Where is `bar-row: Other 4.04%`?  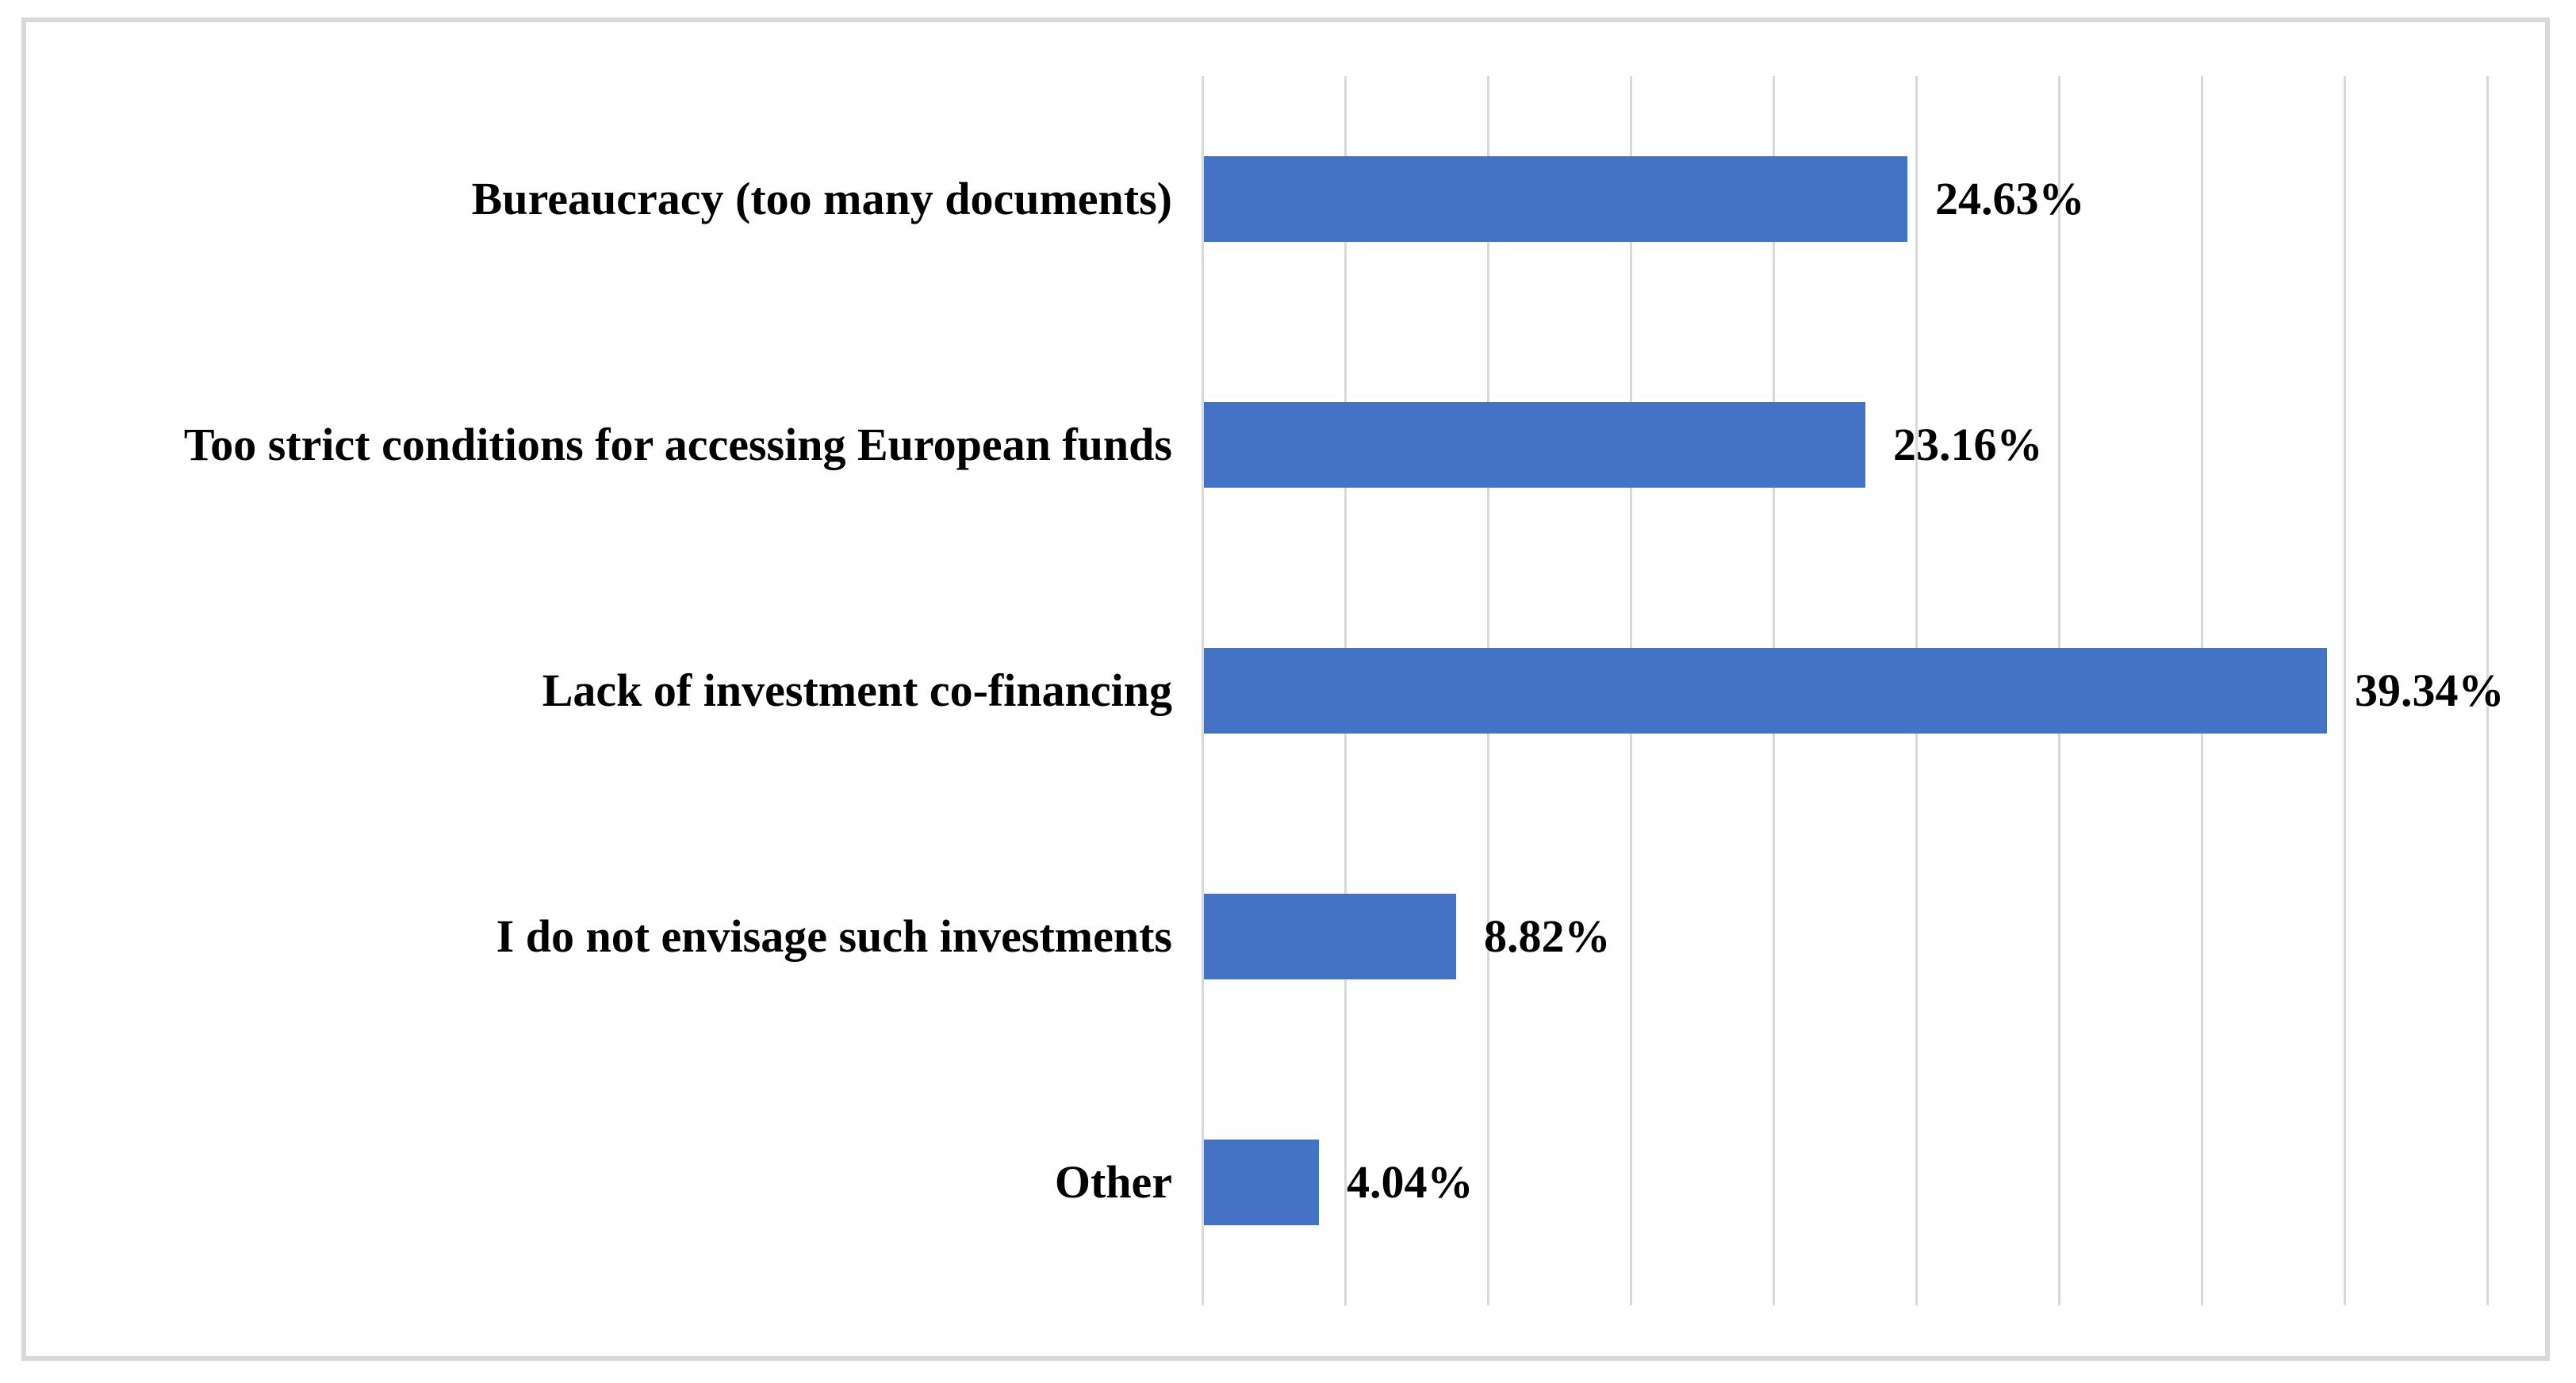 bar-row: Other 4.04% is located at coordinates (1285, 1182).